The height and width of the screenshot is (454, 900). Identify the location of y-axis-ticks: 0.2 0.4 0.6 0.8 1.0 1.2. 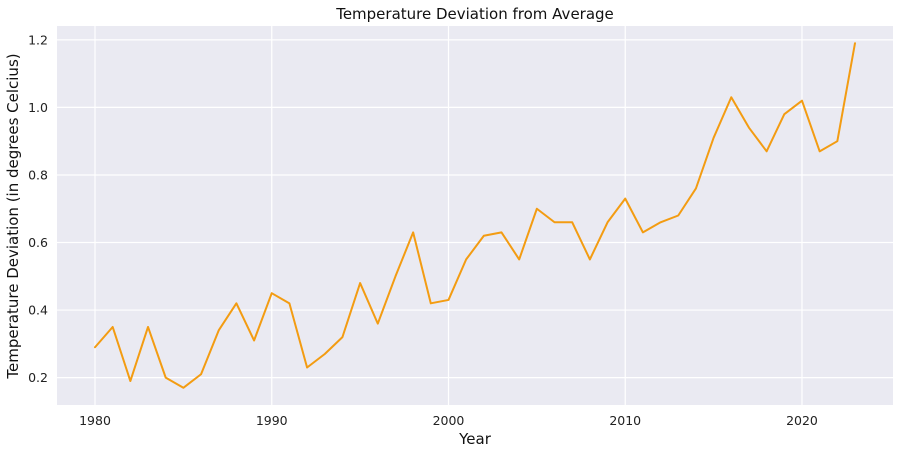
(38, 208).